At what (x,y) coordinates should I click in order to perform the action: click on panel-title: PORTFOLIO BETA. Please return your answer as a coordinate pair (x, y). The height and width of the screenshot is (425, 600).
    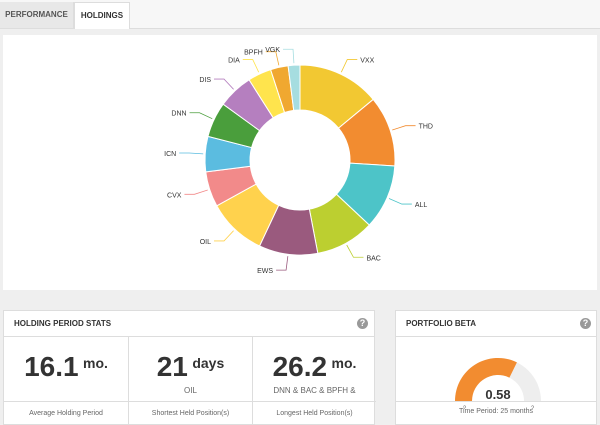
    Looking at the image, I should click on (441, 323).